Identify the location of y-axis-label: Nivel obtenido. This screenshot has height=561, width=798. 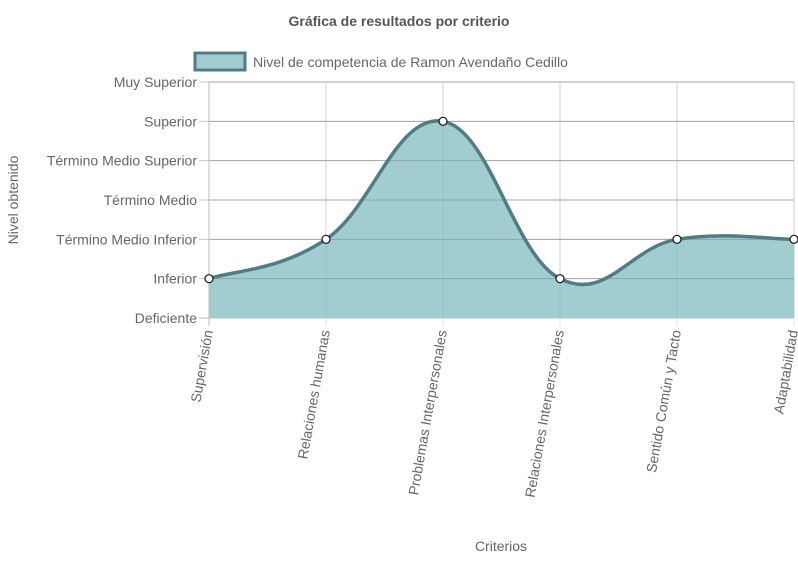
(13, 199).